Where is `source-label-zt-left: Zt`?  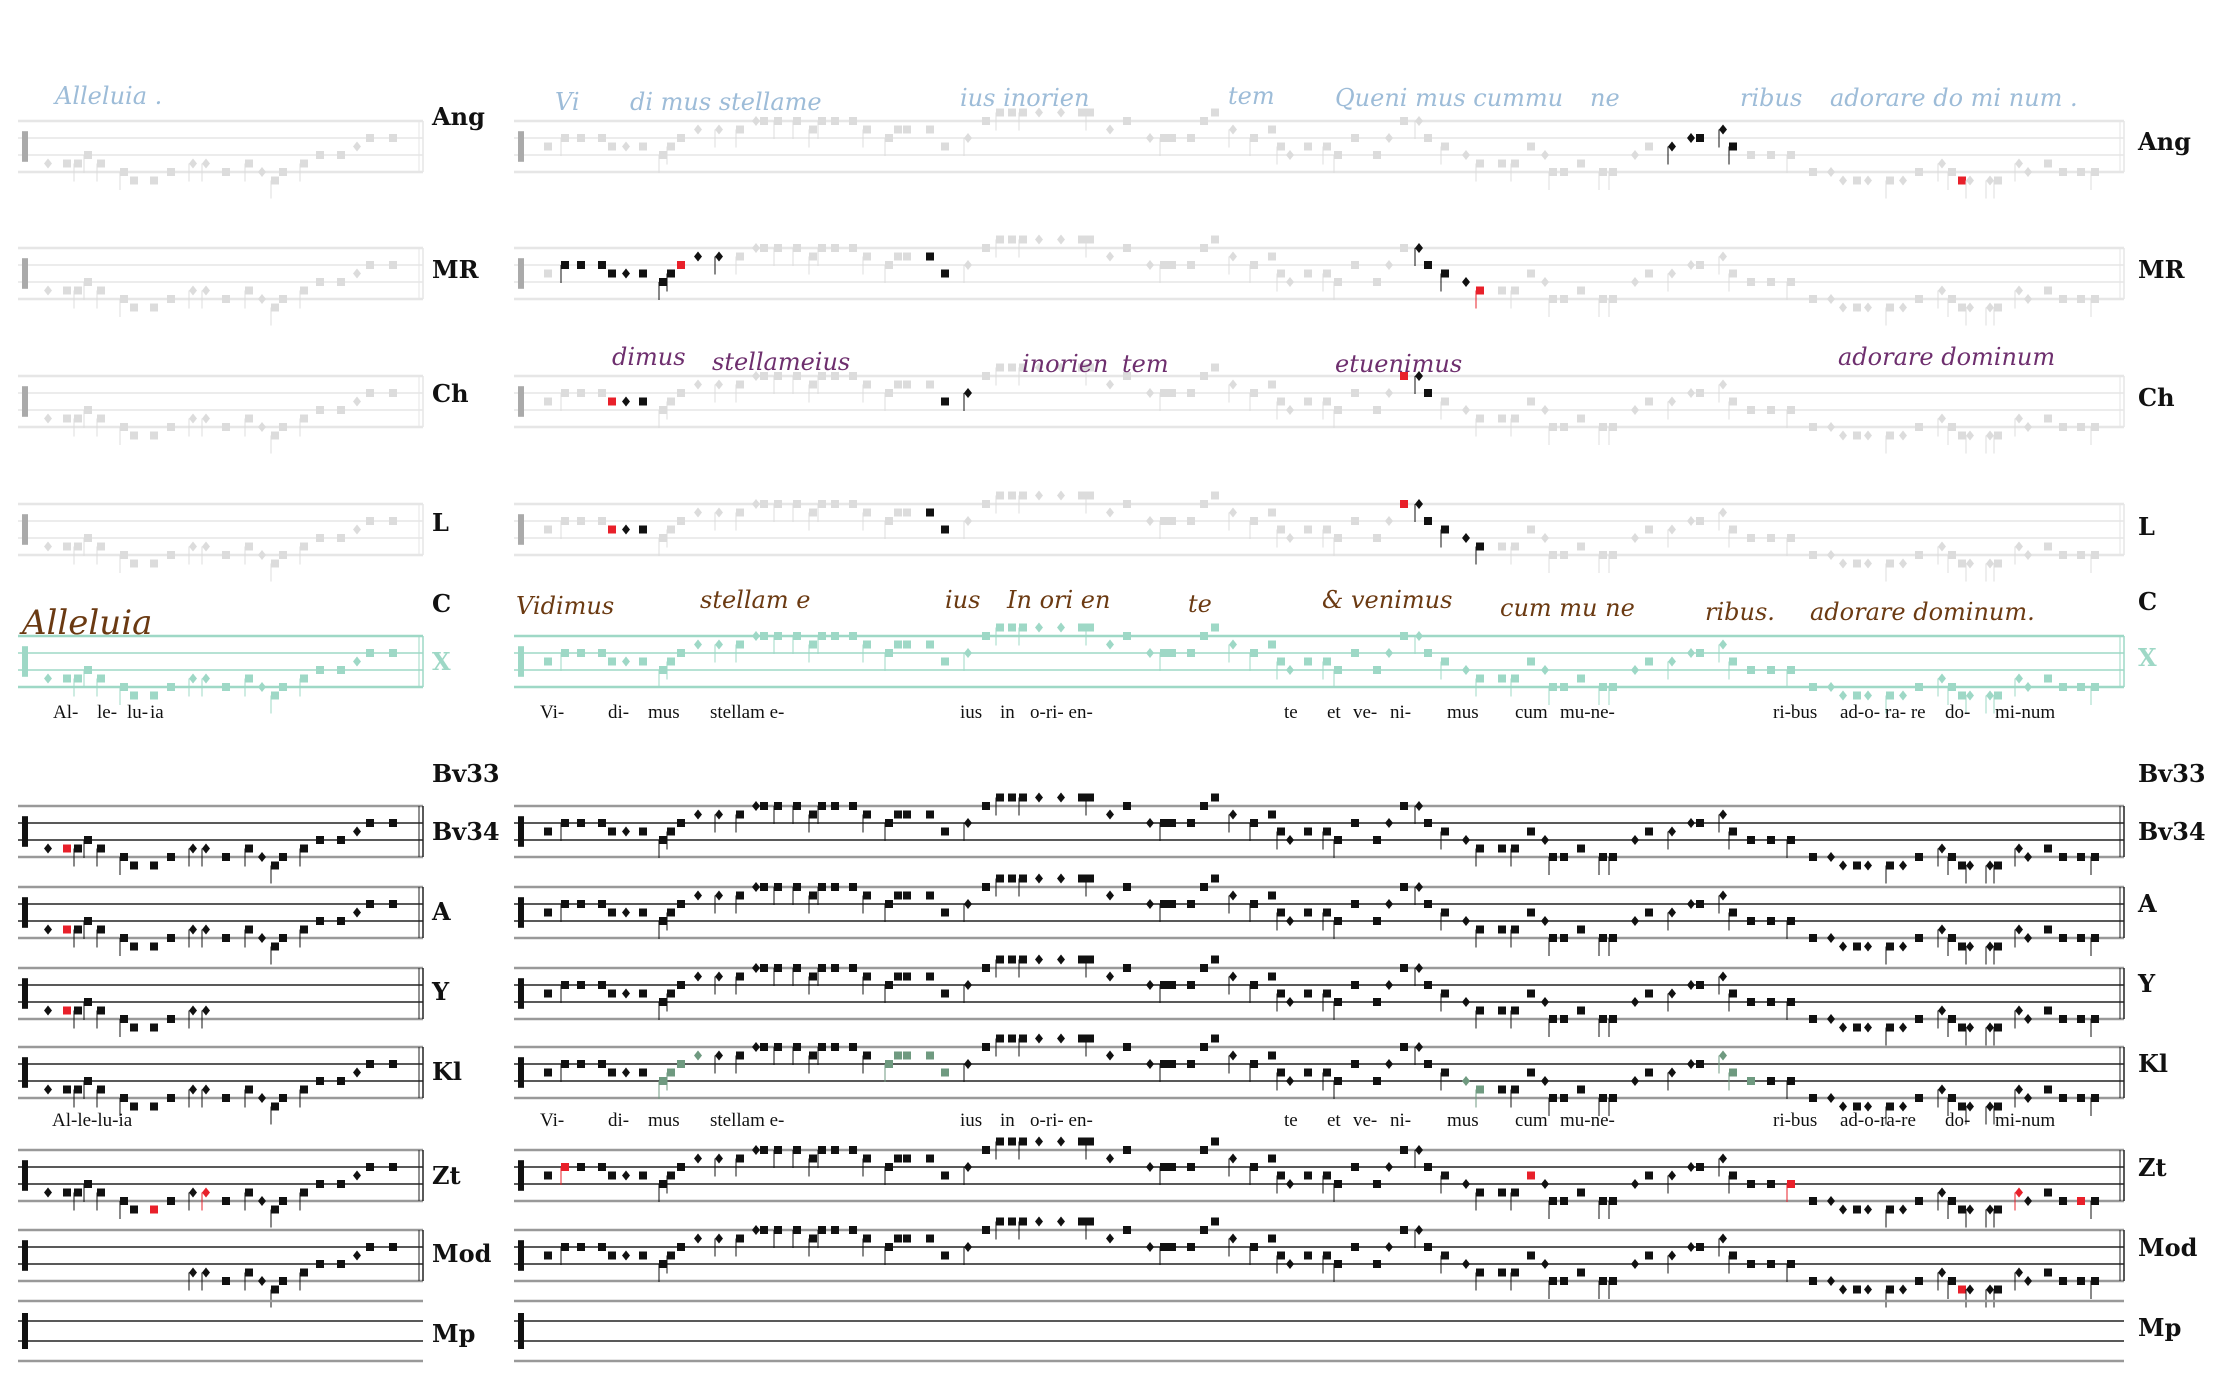 source-label-zt-left: Zt is located at coordinates (446, 1175).